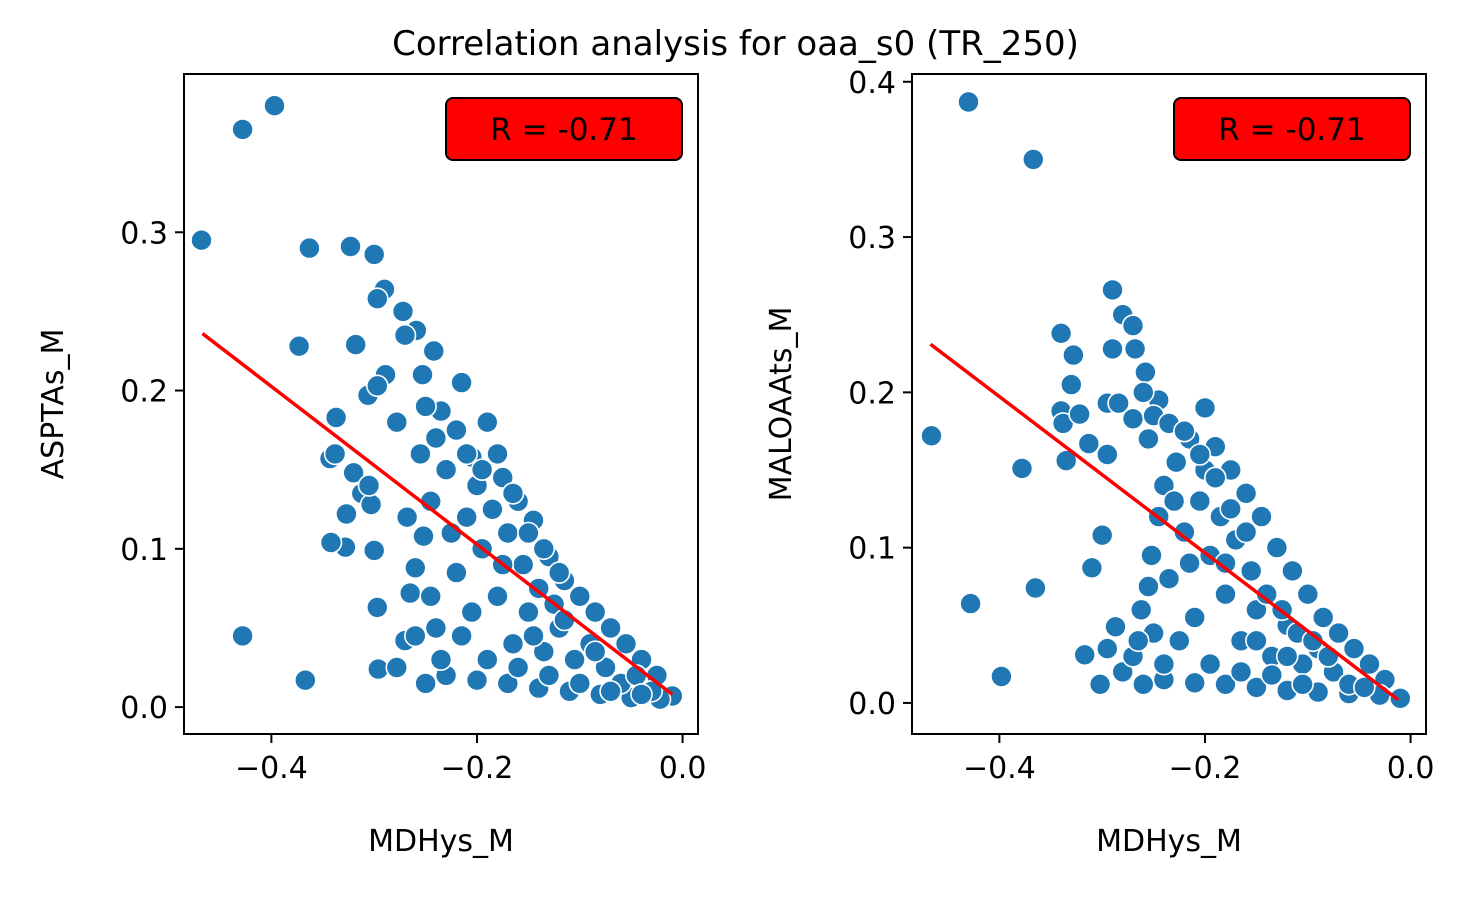  Describe the element at coordinates (872, 704) in the screenshot. I see `panel-2-y-tick-label: 0.0` at that location.